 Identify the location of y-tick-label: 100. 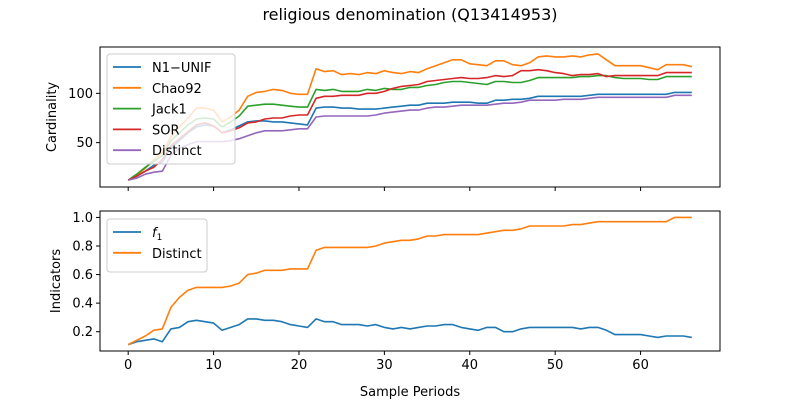
(80, 94).